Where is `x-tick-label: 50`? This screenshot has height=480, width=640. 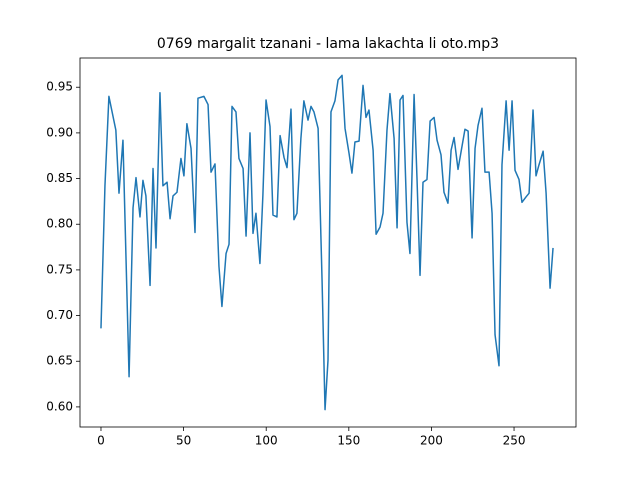 x-tick-label: 50 is located at coordinates (183, 441).